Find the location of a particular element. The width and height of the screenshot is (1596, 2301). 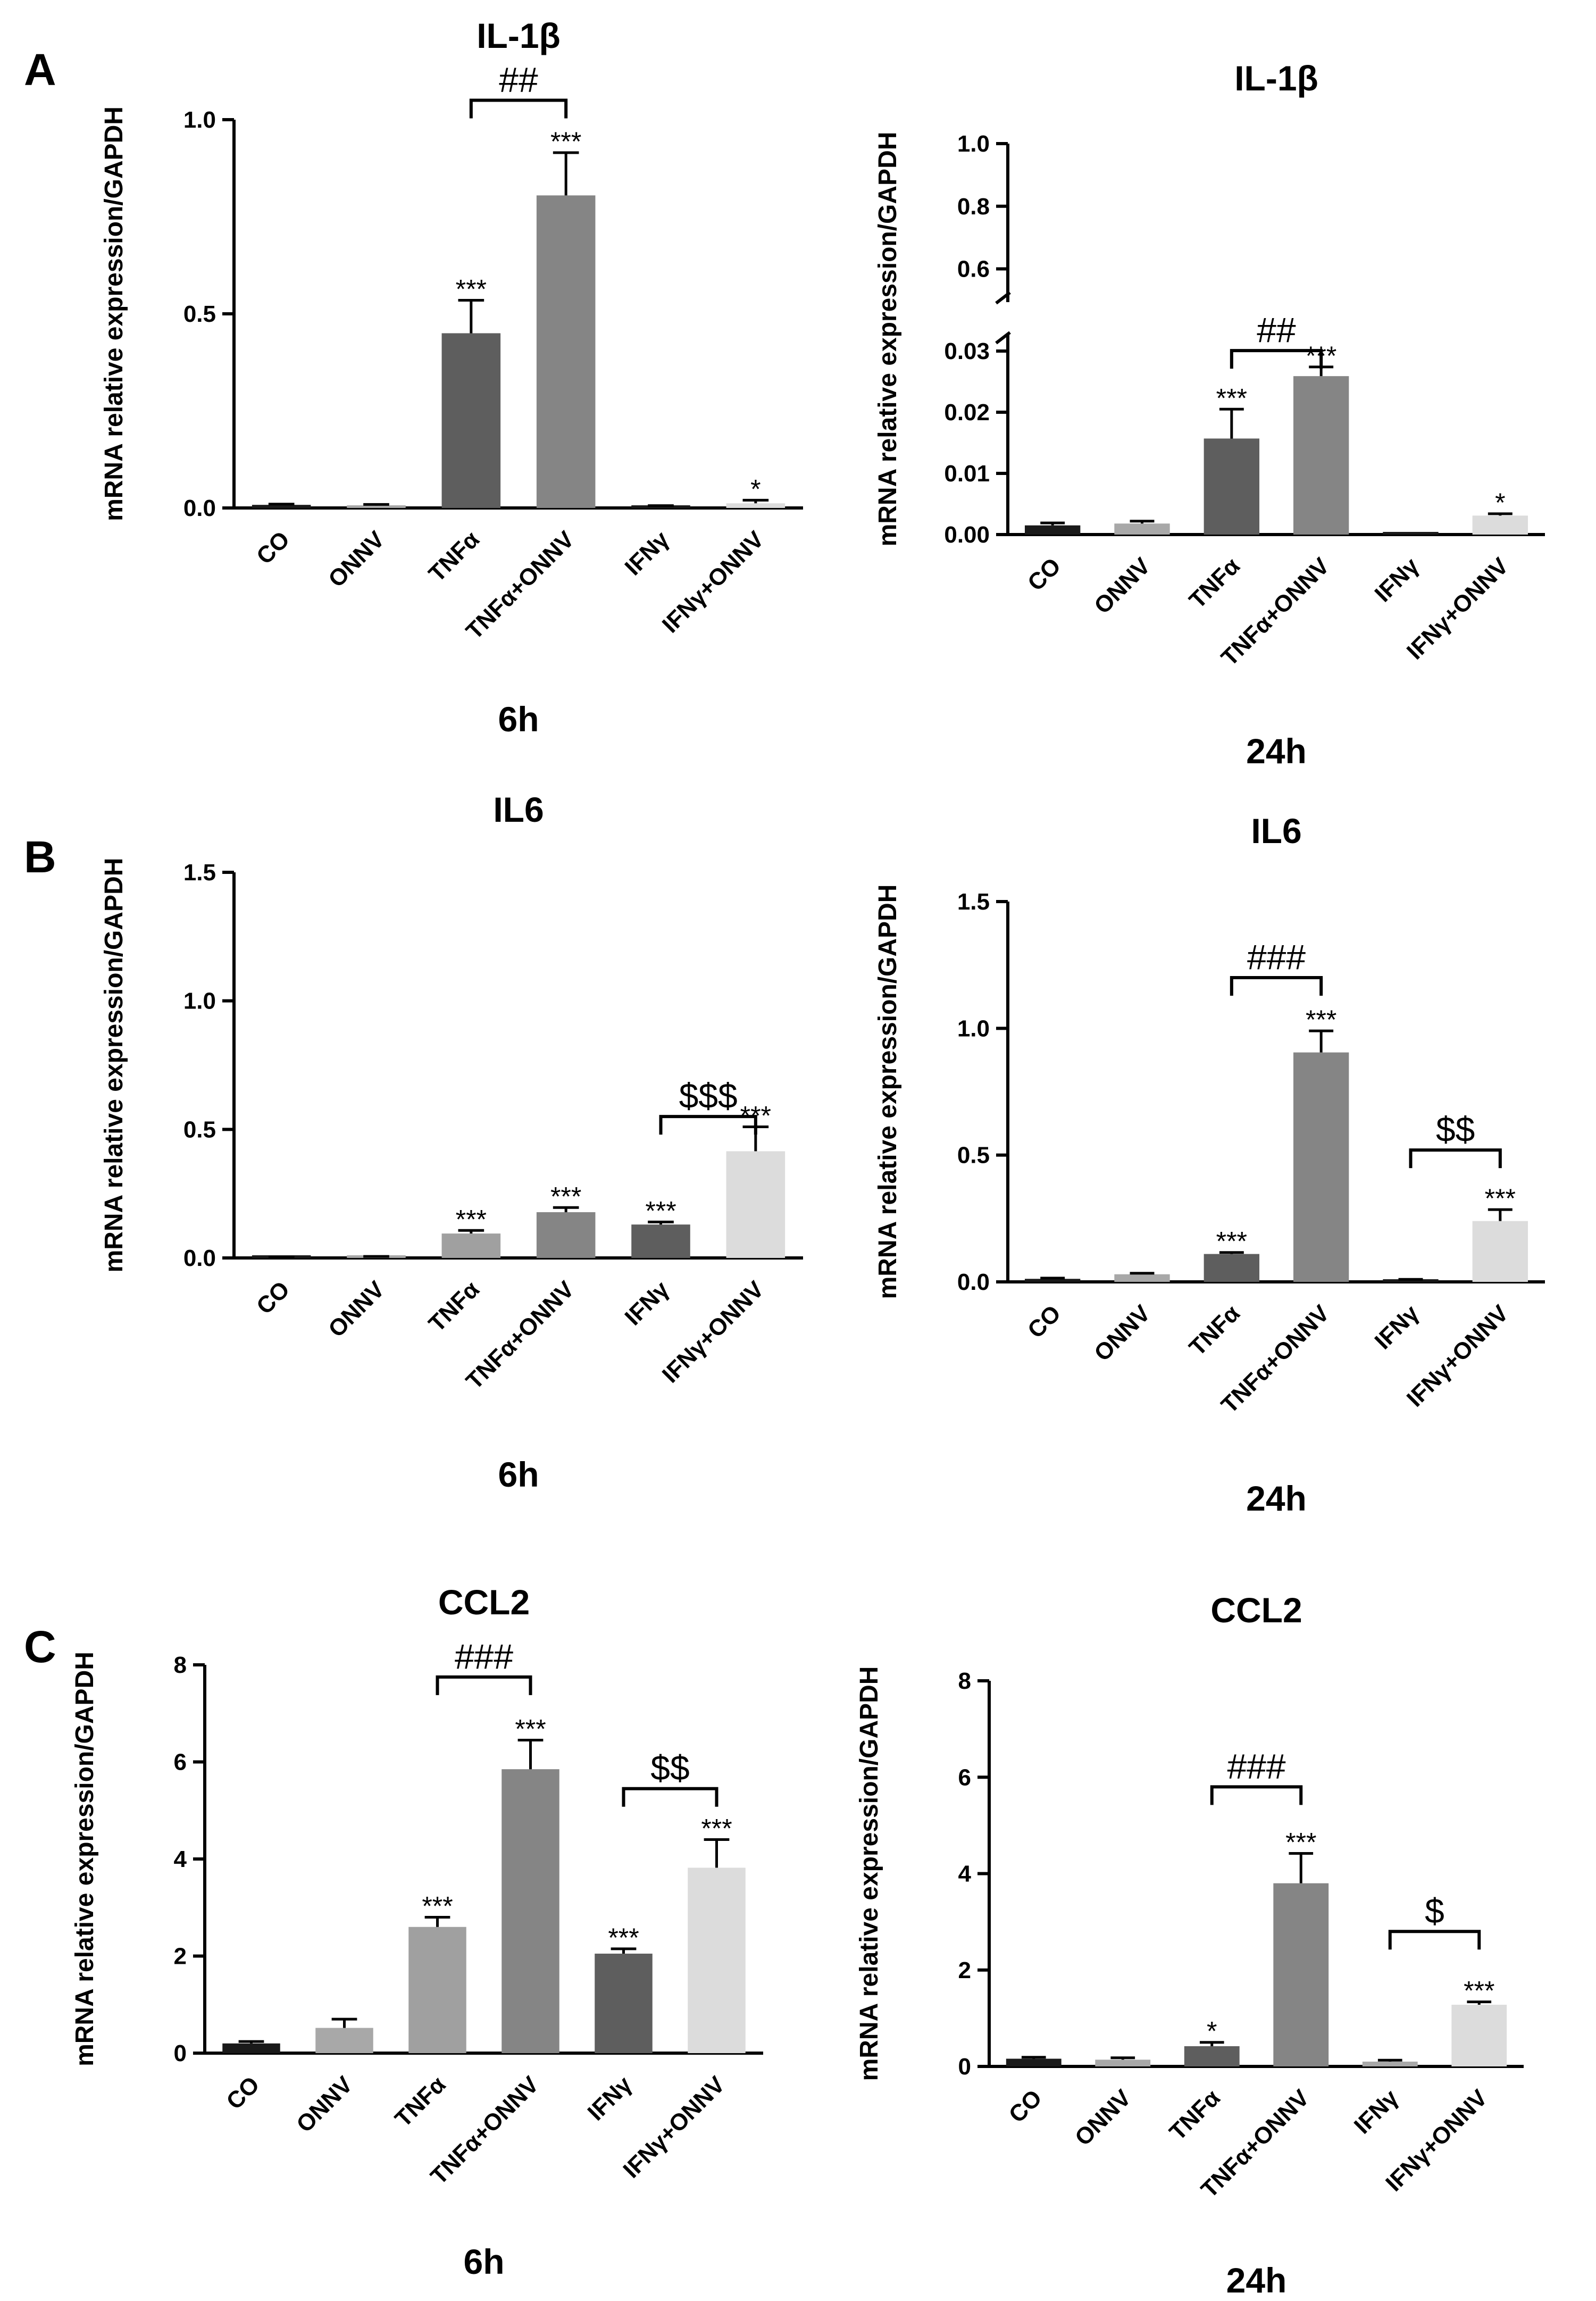

comparison-label: ## is located at coordinates (518, 79).